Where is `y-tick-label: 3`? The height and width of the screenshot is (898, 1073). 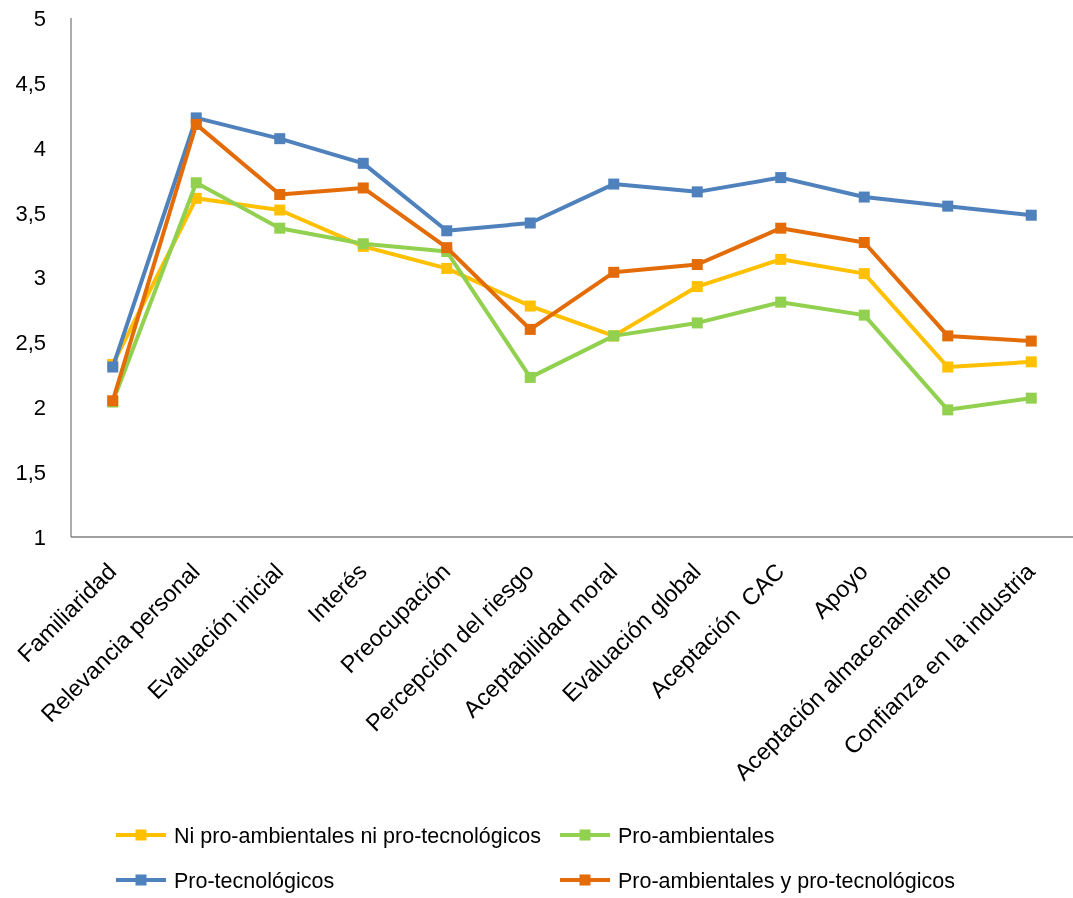
y-tick-label: 3 is located at coordinates (39, 278).